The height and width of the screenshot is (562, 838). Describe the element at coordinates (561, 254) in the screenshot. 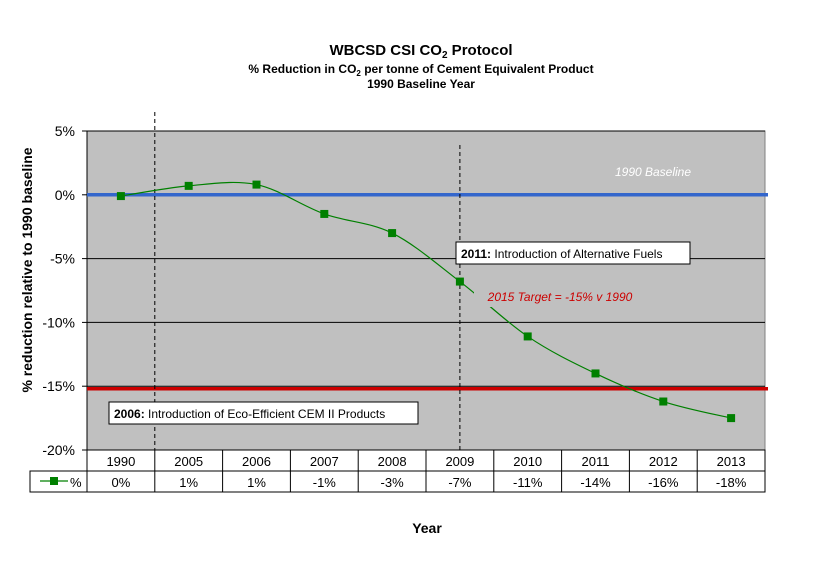

I see `event-box-2011-label: 2011: Introduction of Alternative Fuels` at that location.